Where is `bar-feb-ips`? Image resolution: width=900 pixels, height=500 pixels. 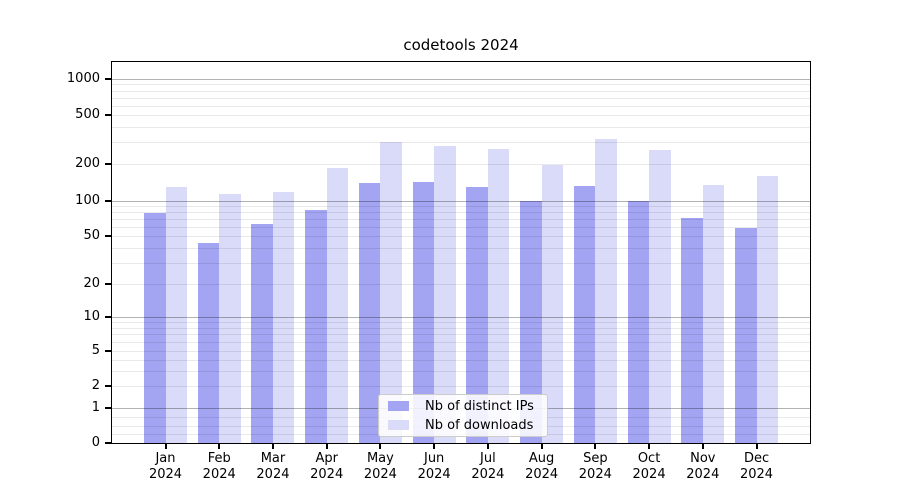 bar-feb-ips is located at coordinates (208, 342).